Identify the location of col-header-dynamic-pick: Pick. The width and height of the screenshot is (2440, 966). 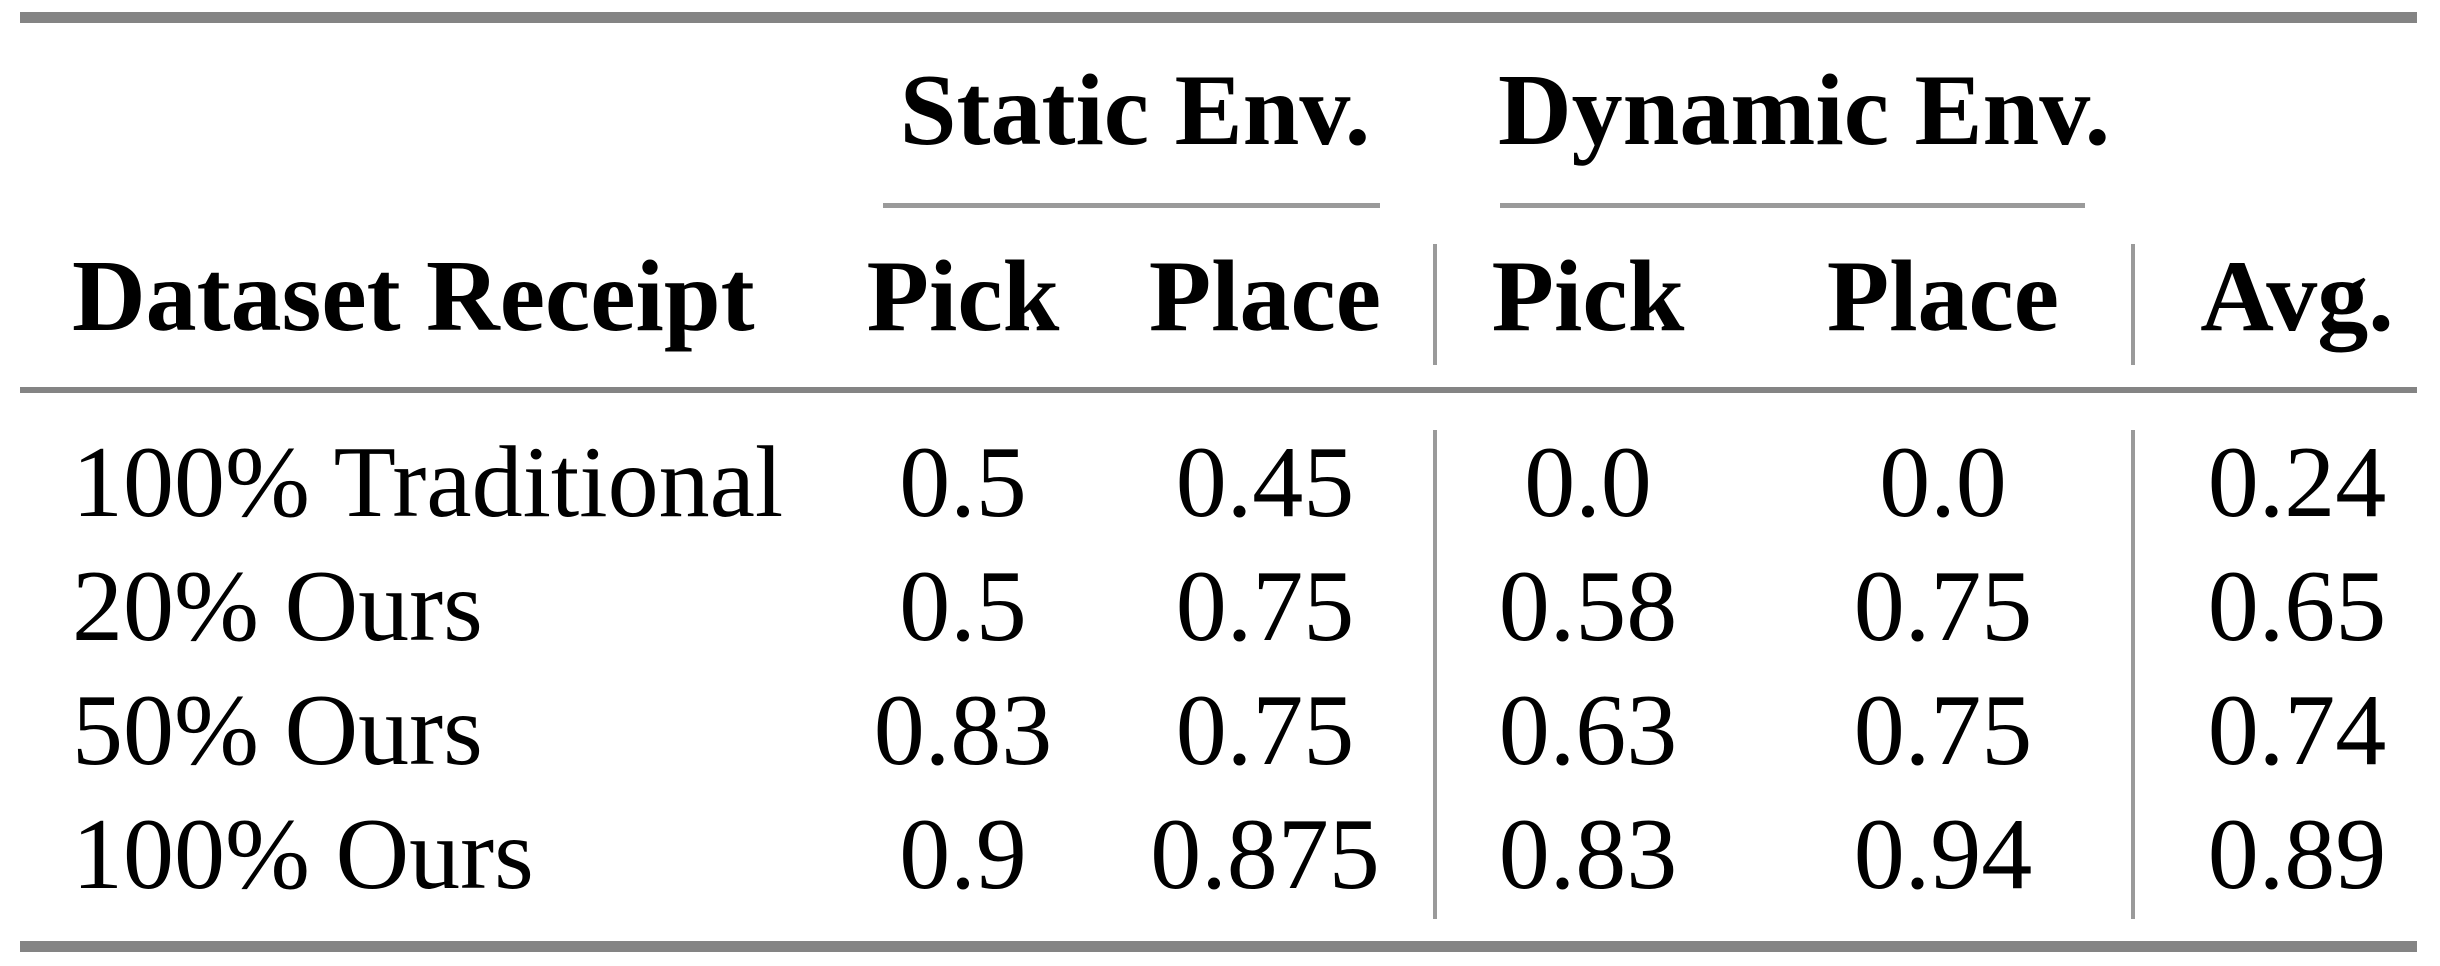
(1588, 296).